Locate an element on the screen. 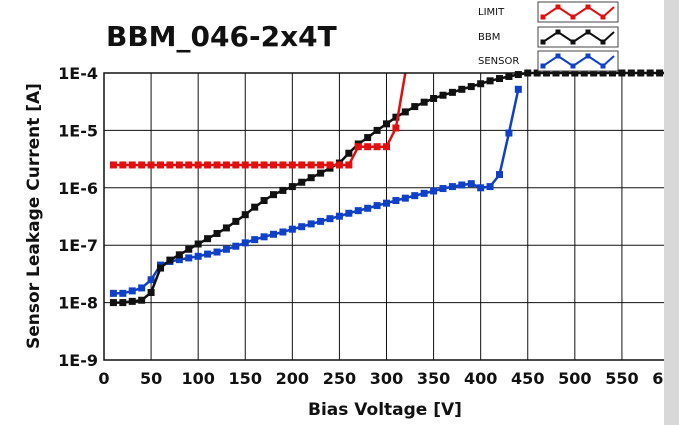  x-tick-label: 400 is located at coordinates (480, 378).